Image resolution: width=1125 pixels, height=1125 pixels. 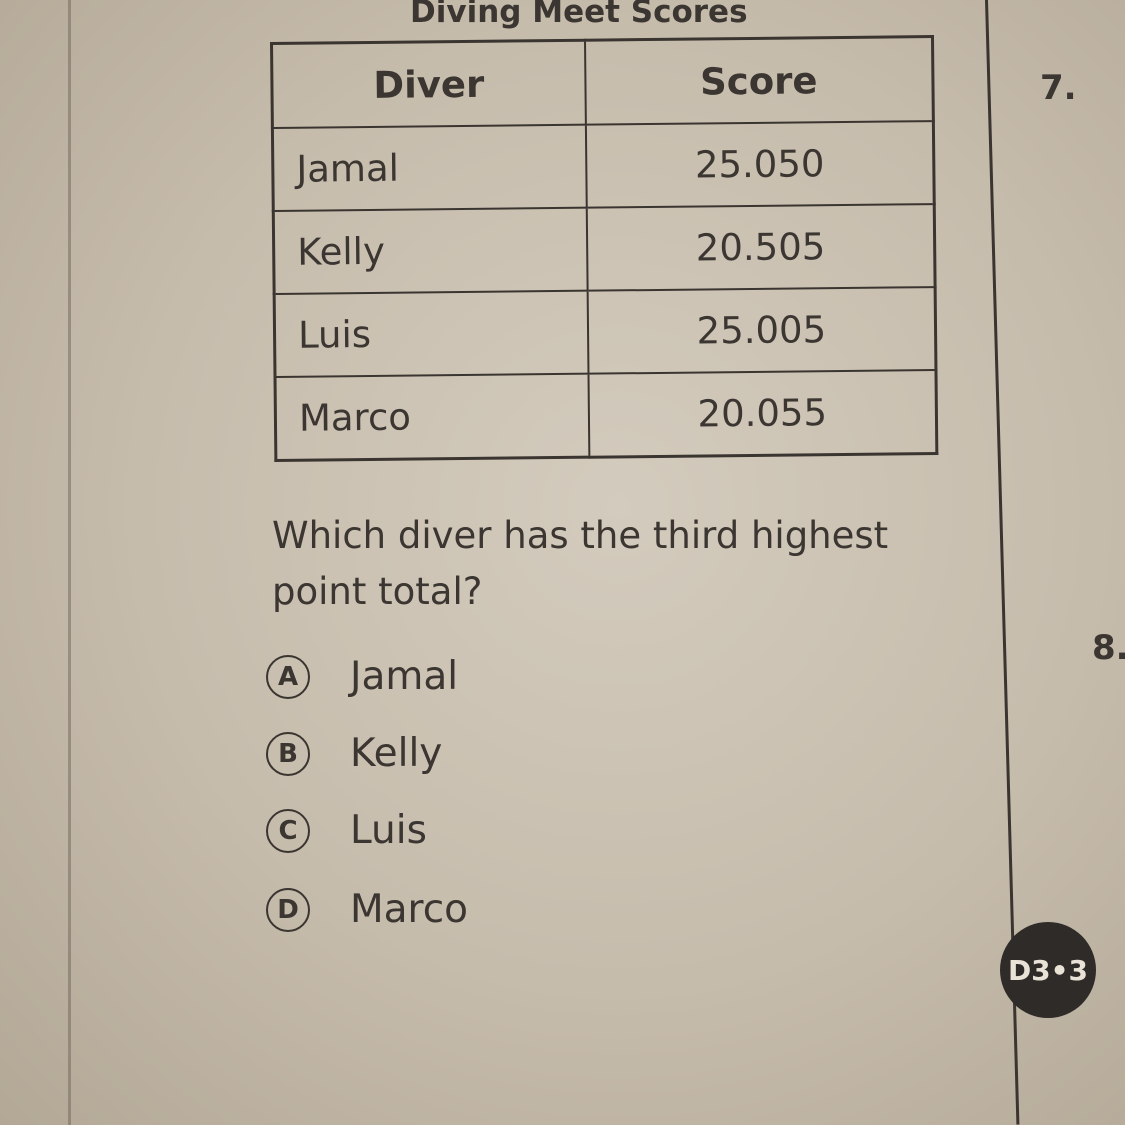 What do you see at coordinates (409, 909) in the screenshot?
I see `option-text: Marco` at bounding box center [409, 909].